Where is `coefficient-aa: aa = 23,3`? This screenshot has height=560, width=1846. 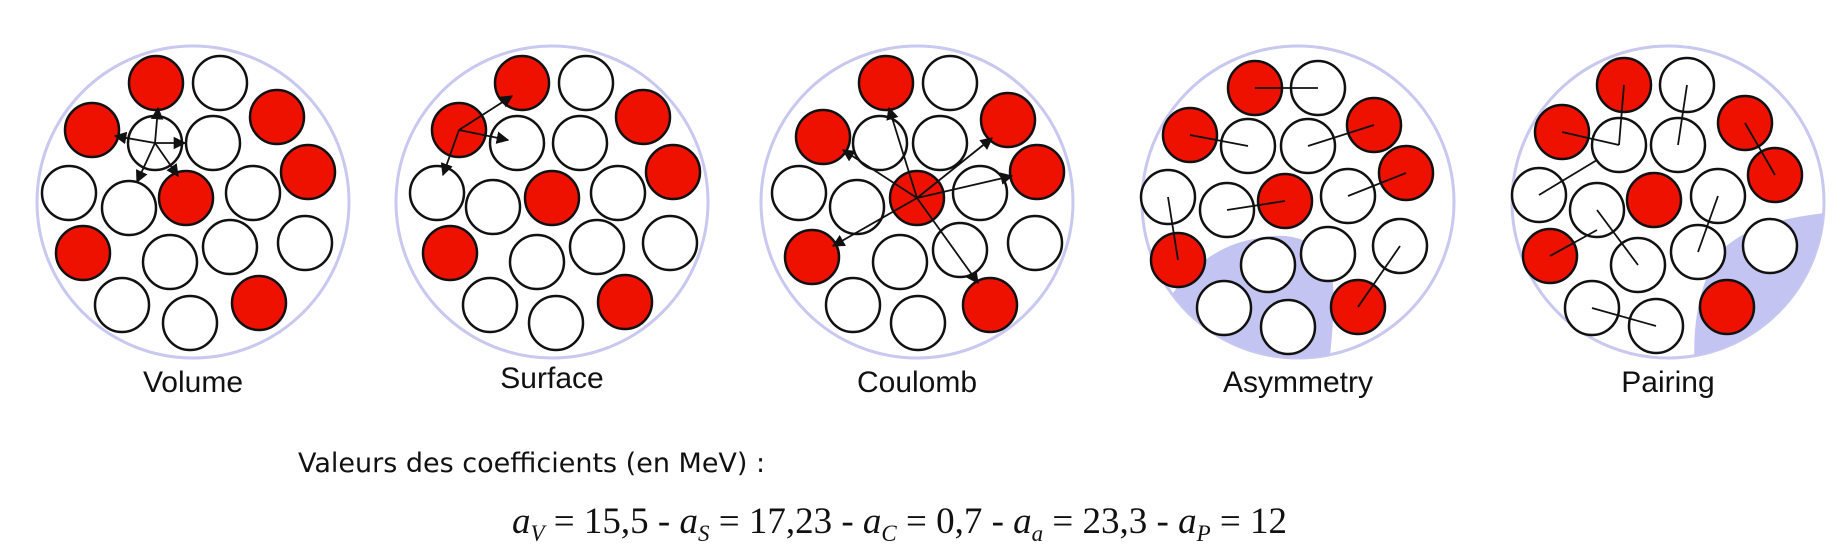
coefficient-aa: aa = 23,3 is located at coordinates (1080, 524).